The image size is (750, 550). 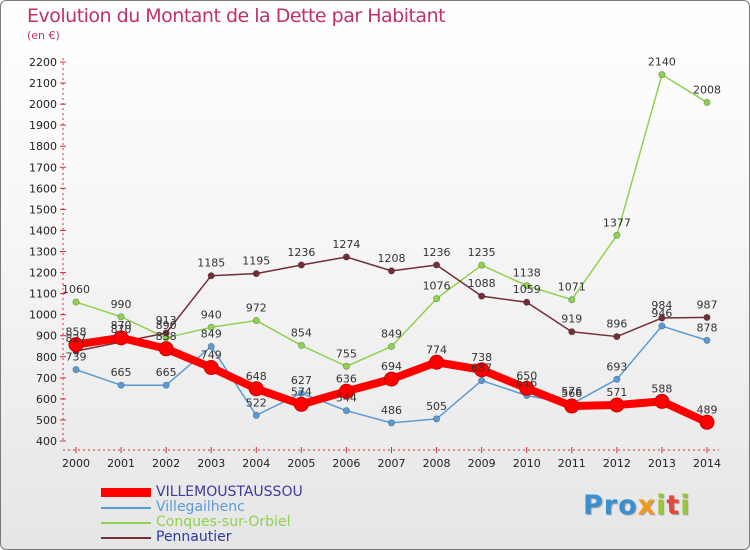 I want to click on data-label: 486, so click(x=391, y=410).